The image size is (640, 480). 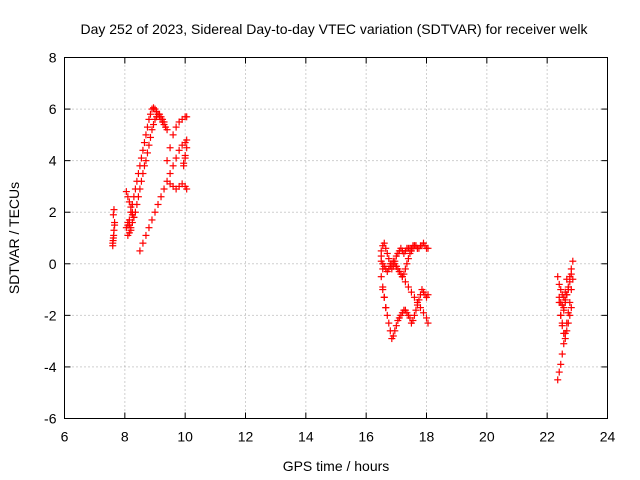 I want to click on x-axis-label: GPS time / hours, so click(x=336, y=466).